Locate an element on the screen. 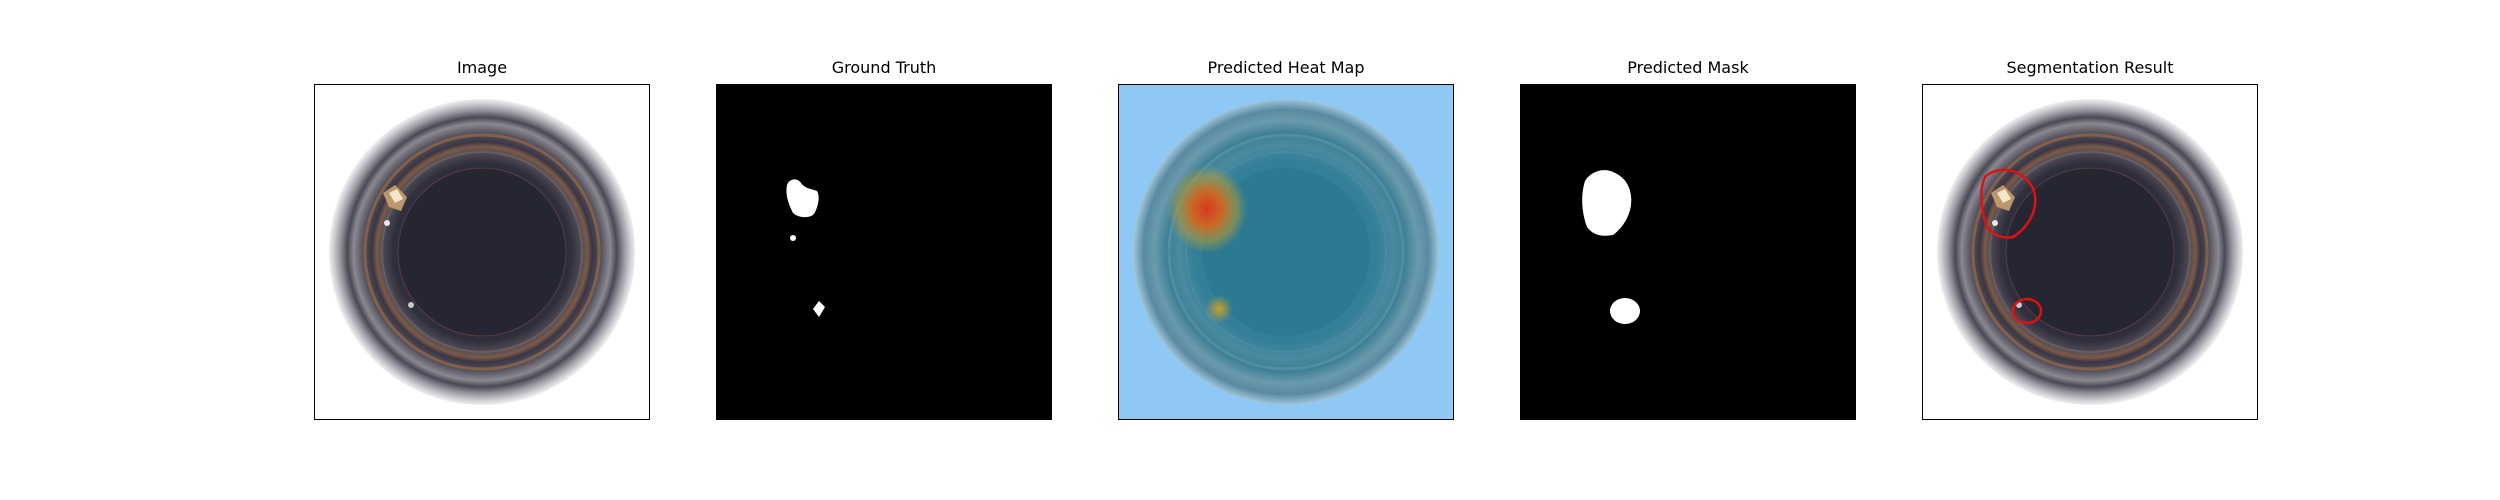 The width and height of the screenshot is (2500, 500). image-frame is located at coordinates (482, 252).